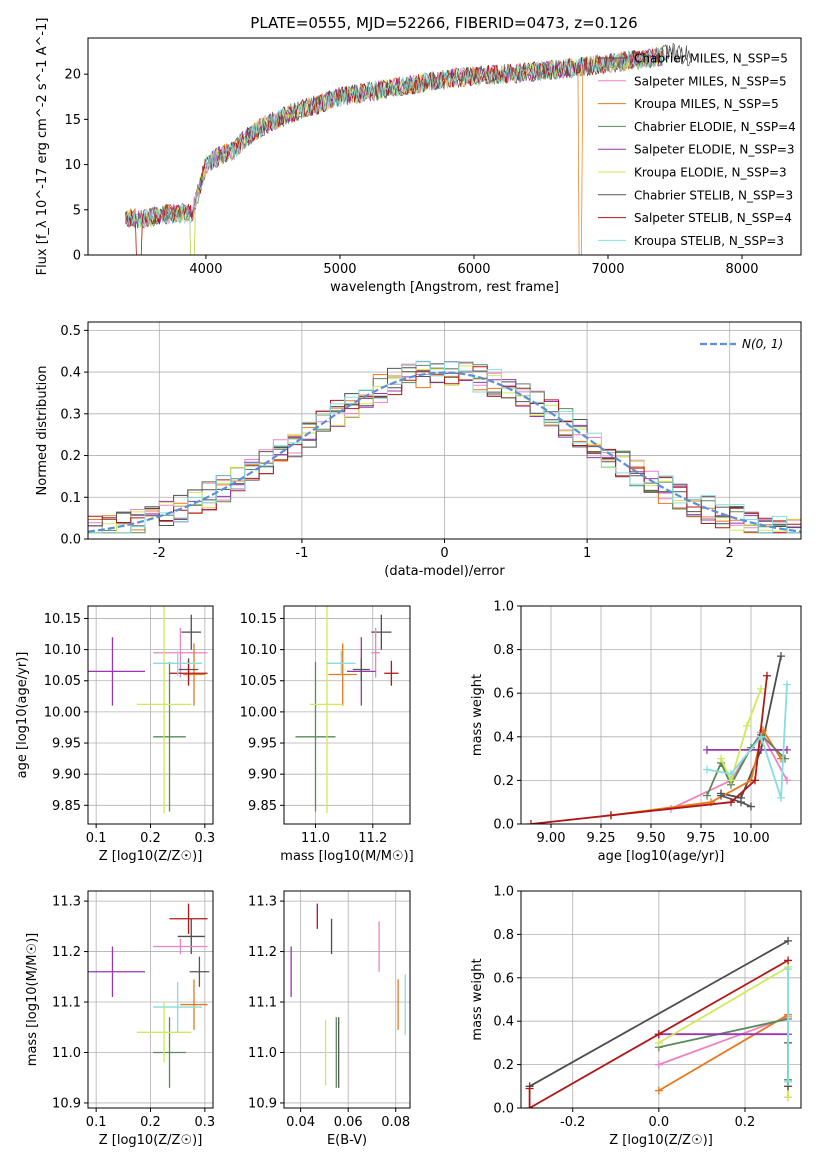 The height and width of the screenshot is (1174, 819). What do you see at coordinates (62, 712) in the screenshot?
I see `y-tick-label: 10.00` at bounding box center [62, 712].